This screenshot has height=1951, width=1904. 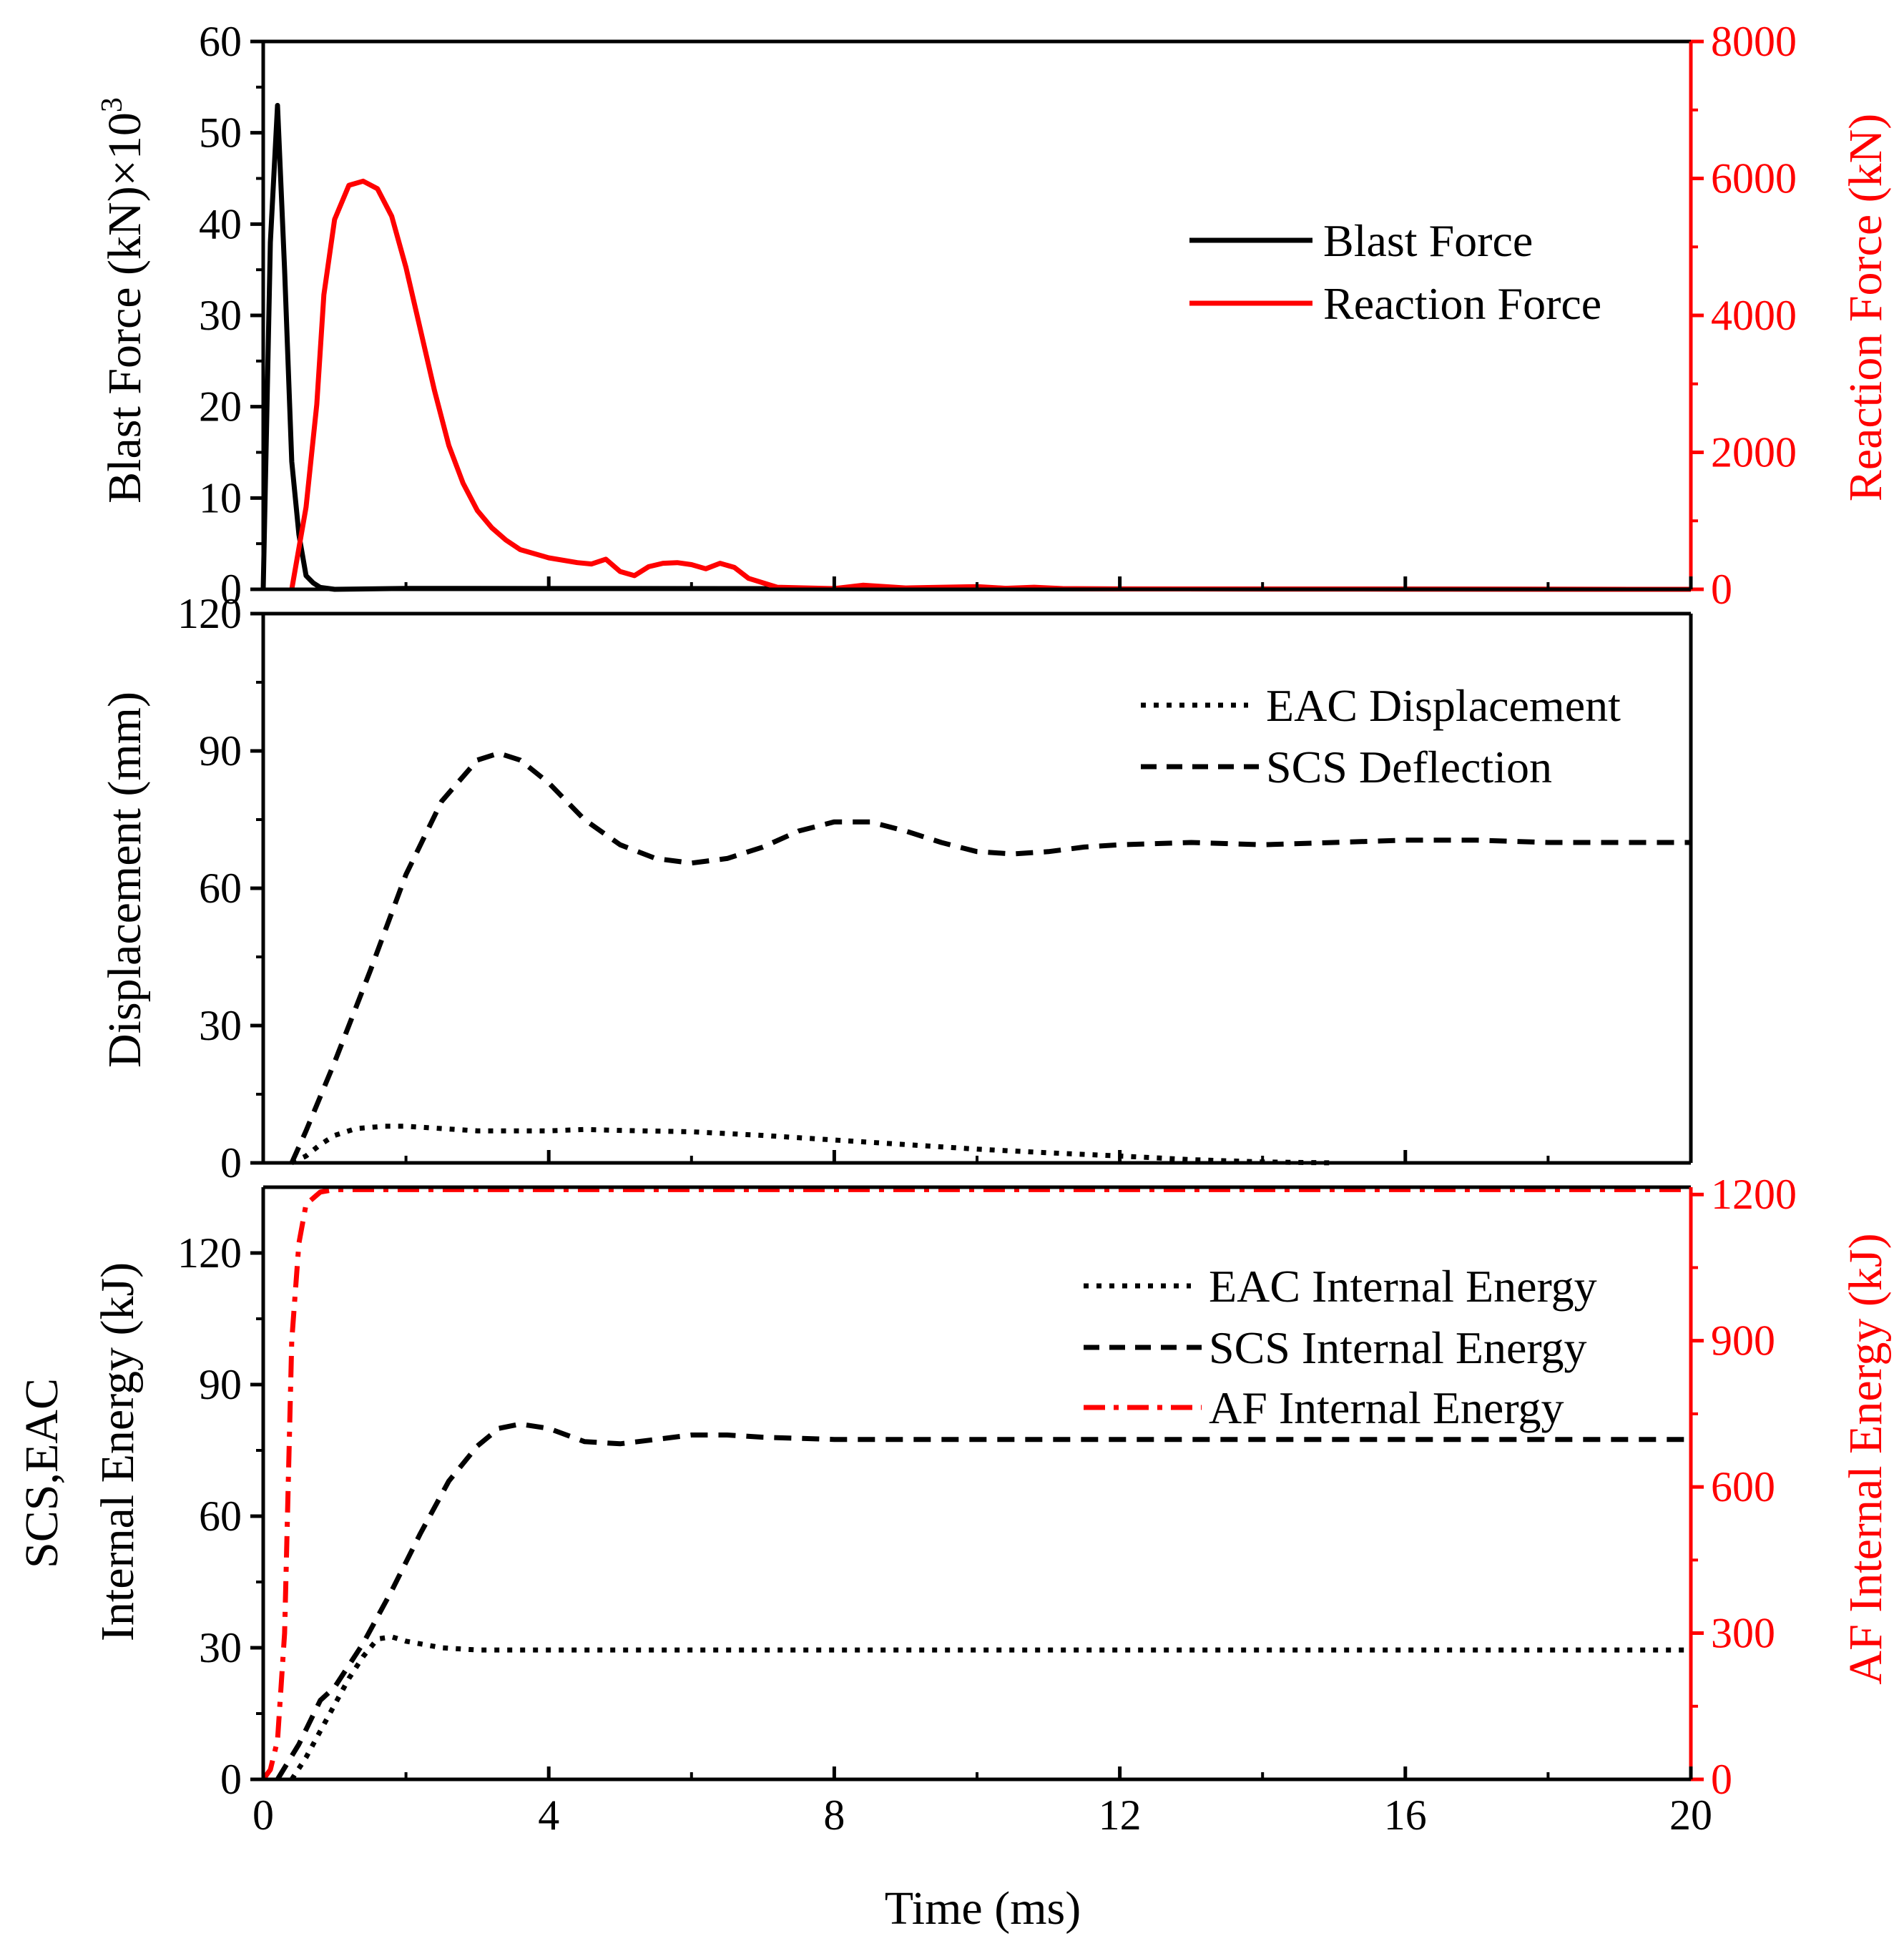 I want to click on top-right-axis-title: Reaction Force (kN), so click(x=1866, y=307).